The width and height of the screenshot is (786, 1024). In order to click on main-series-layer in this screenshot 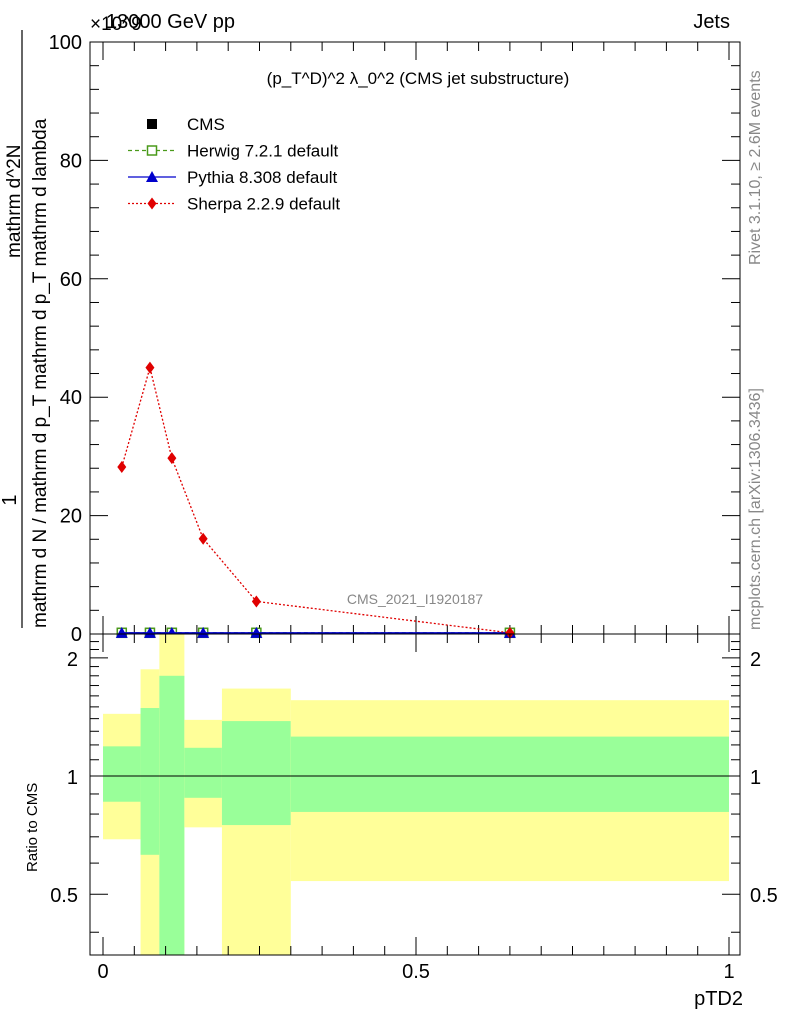, I will do `click(315, 500)`.